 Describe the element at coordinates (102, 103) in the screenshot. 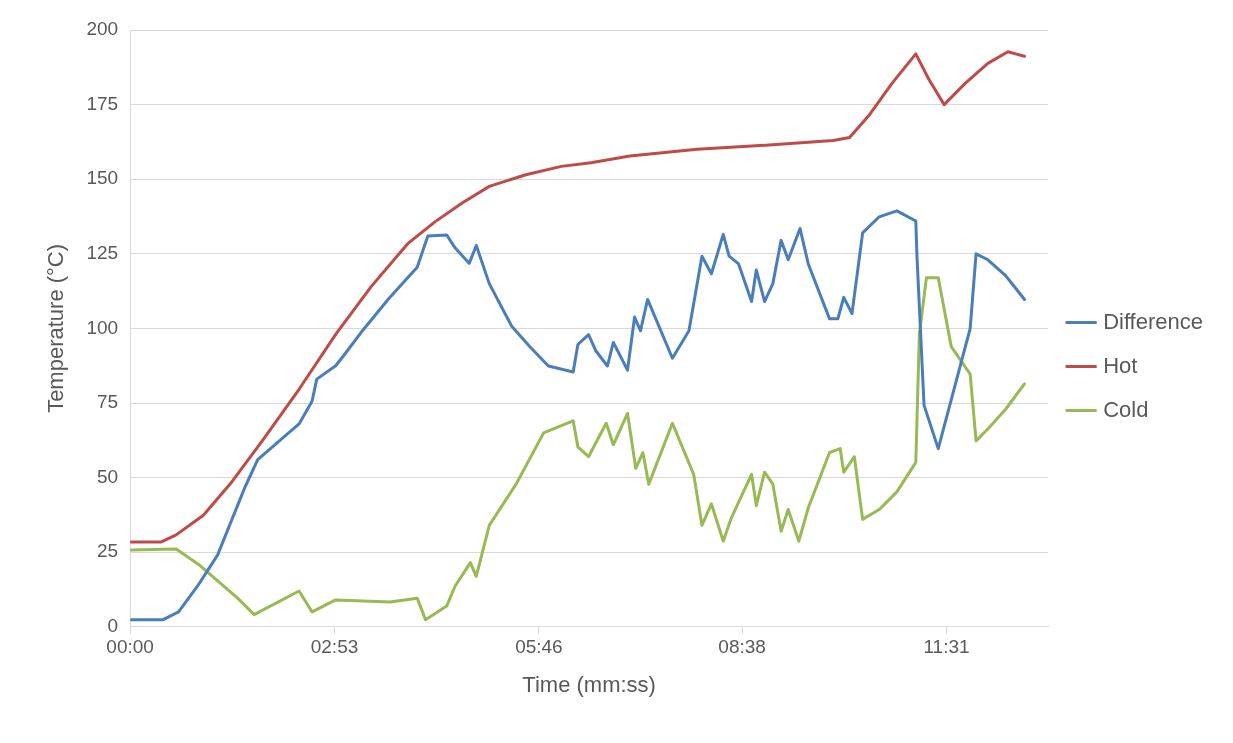

I see `y-tick-label: 175` at that location.